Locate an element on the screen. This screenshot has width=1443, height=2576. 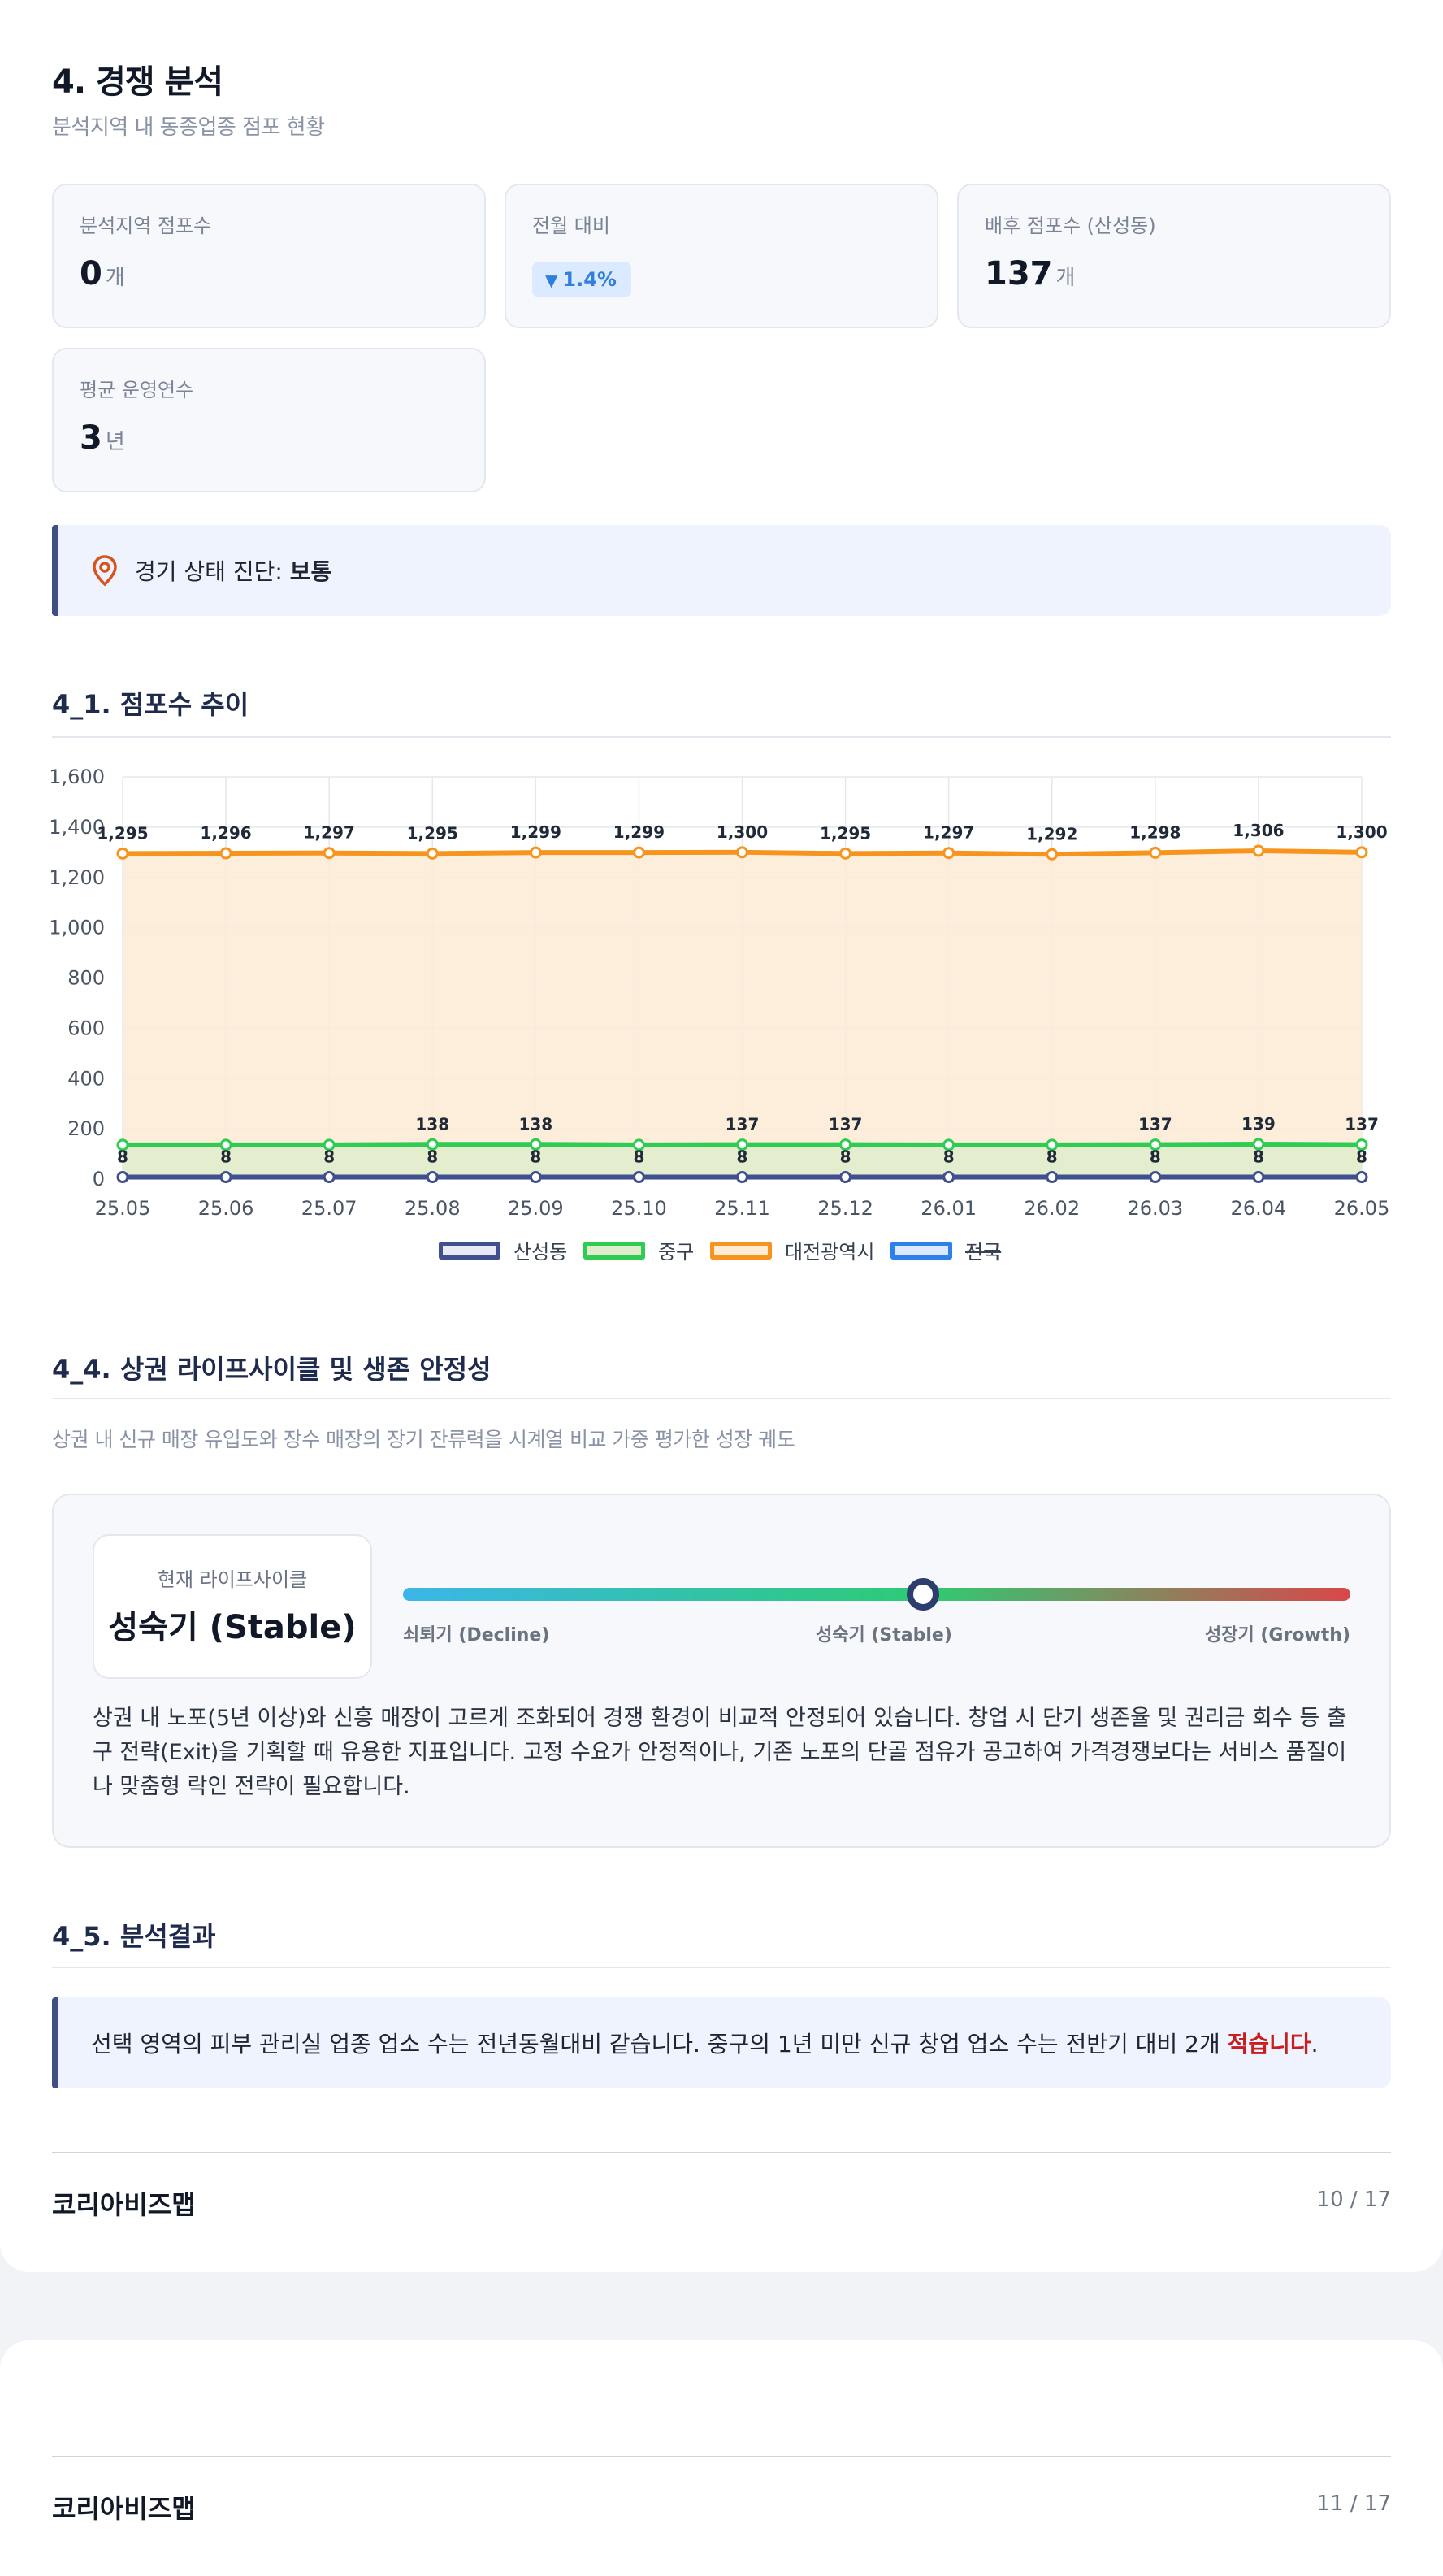
stat-card-backstores: 배후 점포수 (산성동) 137 개 is located at coordinates (1174, 256).